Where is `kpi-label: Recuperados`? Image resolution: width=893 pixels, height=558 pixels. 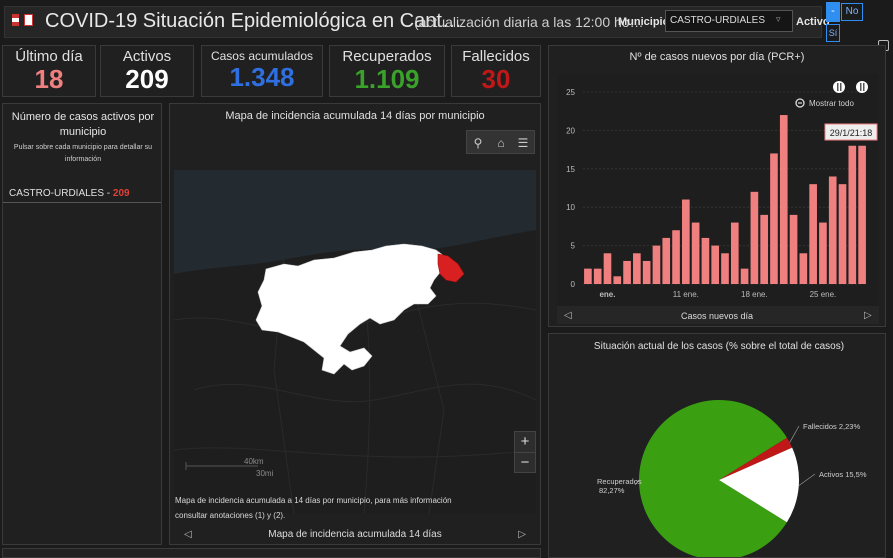
kpi-label: Recuperados is located at coordinates (387, 56).